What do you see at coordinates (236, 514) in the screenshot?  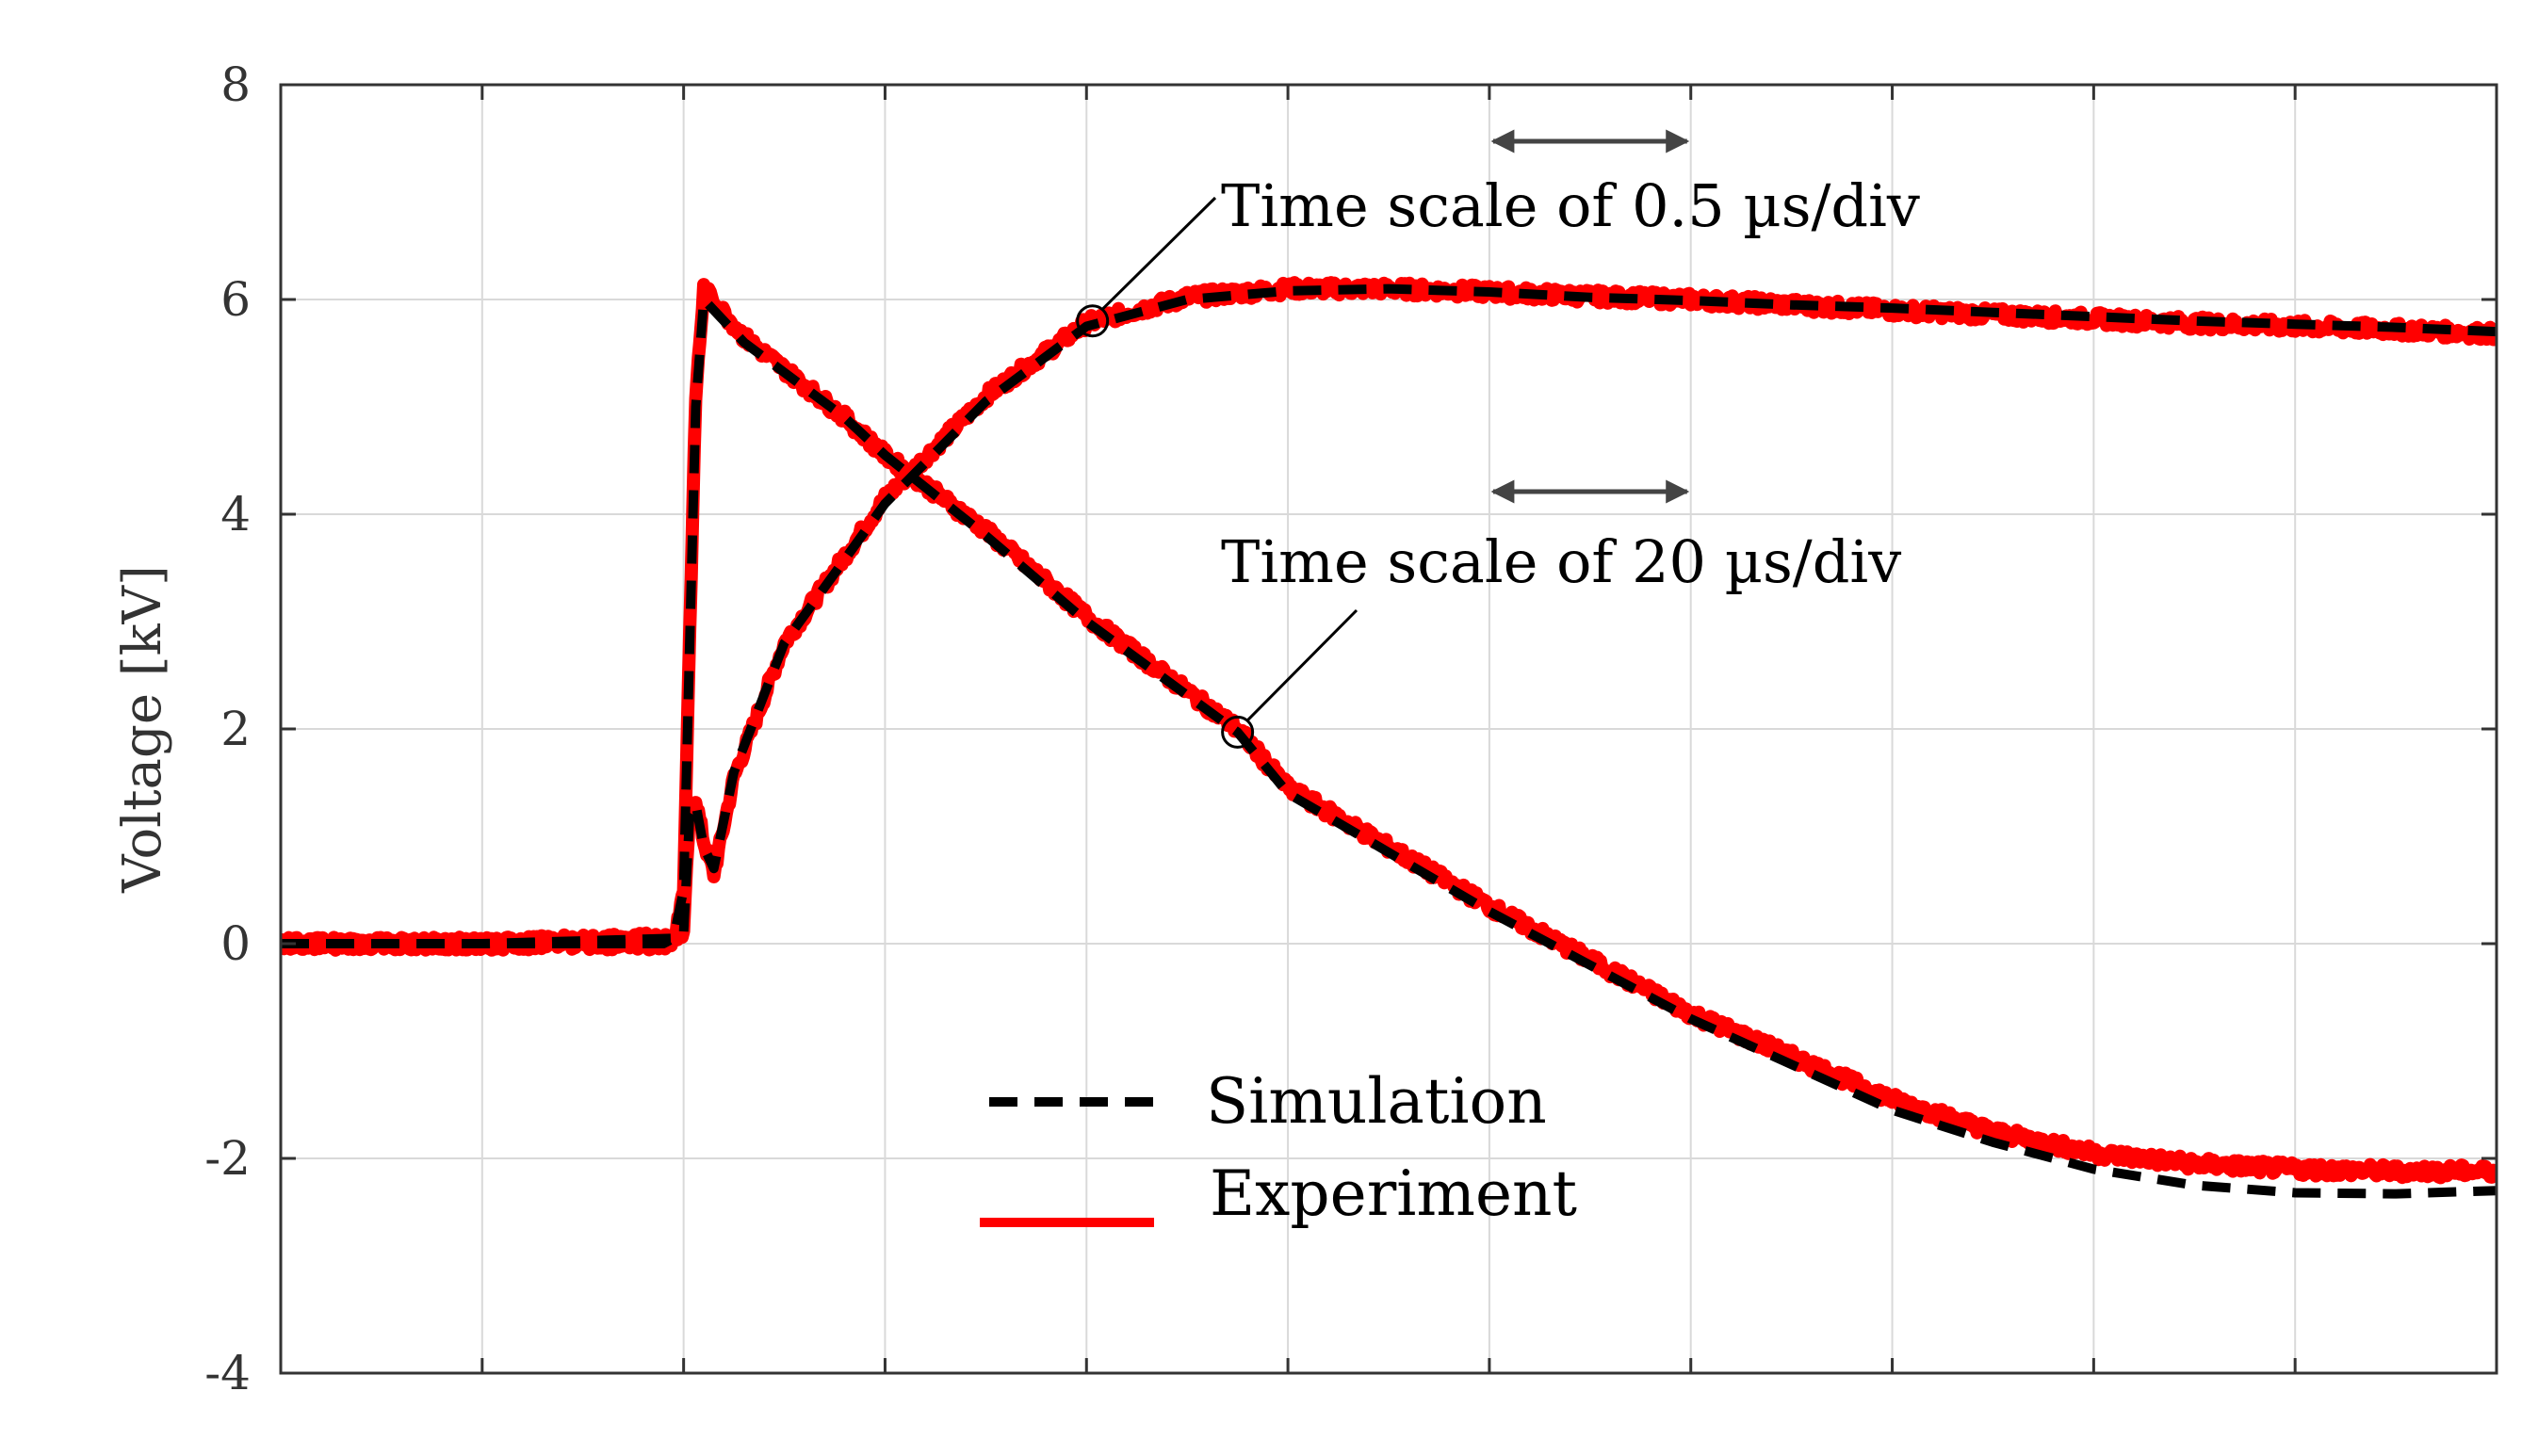 I see `y-tick-label-4: 4` at bounding box center [236, 514].